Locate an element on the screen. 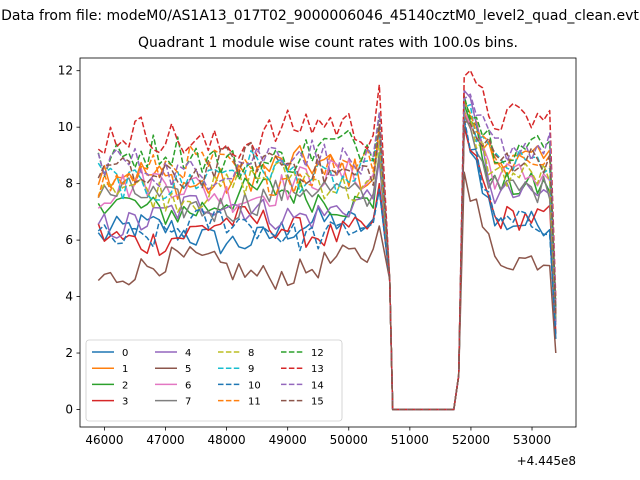 The height and width of the screenshot is (480, 640). legend-label-9: 9 is located at coordinates (251, 369).